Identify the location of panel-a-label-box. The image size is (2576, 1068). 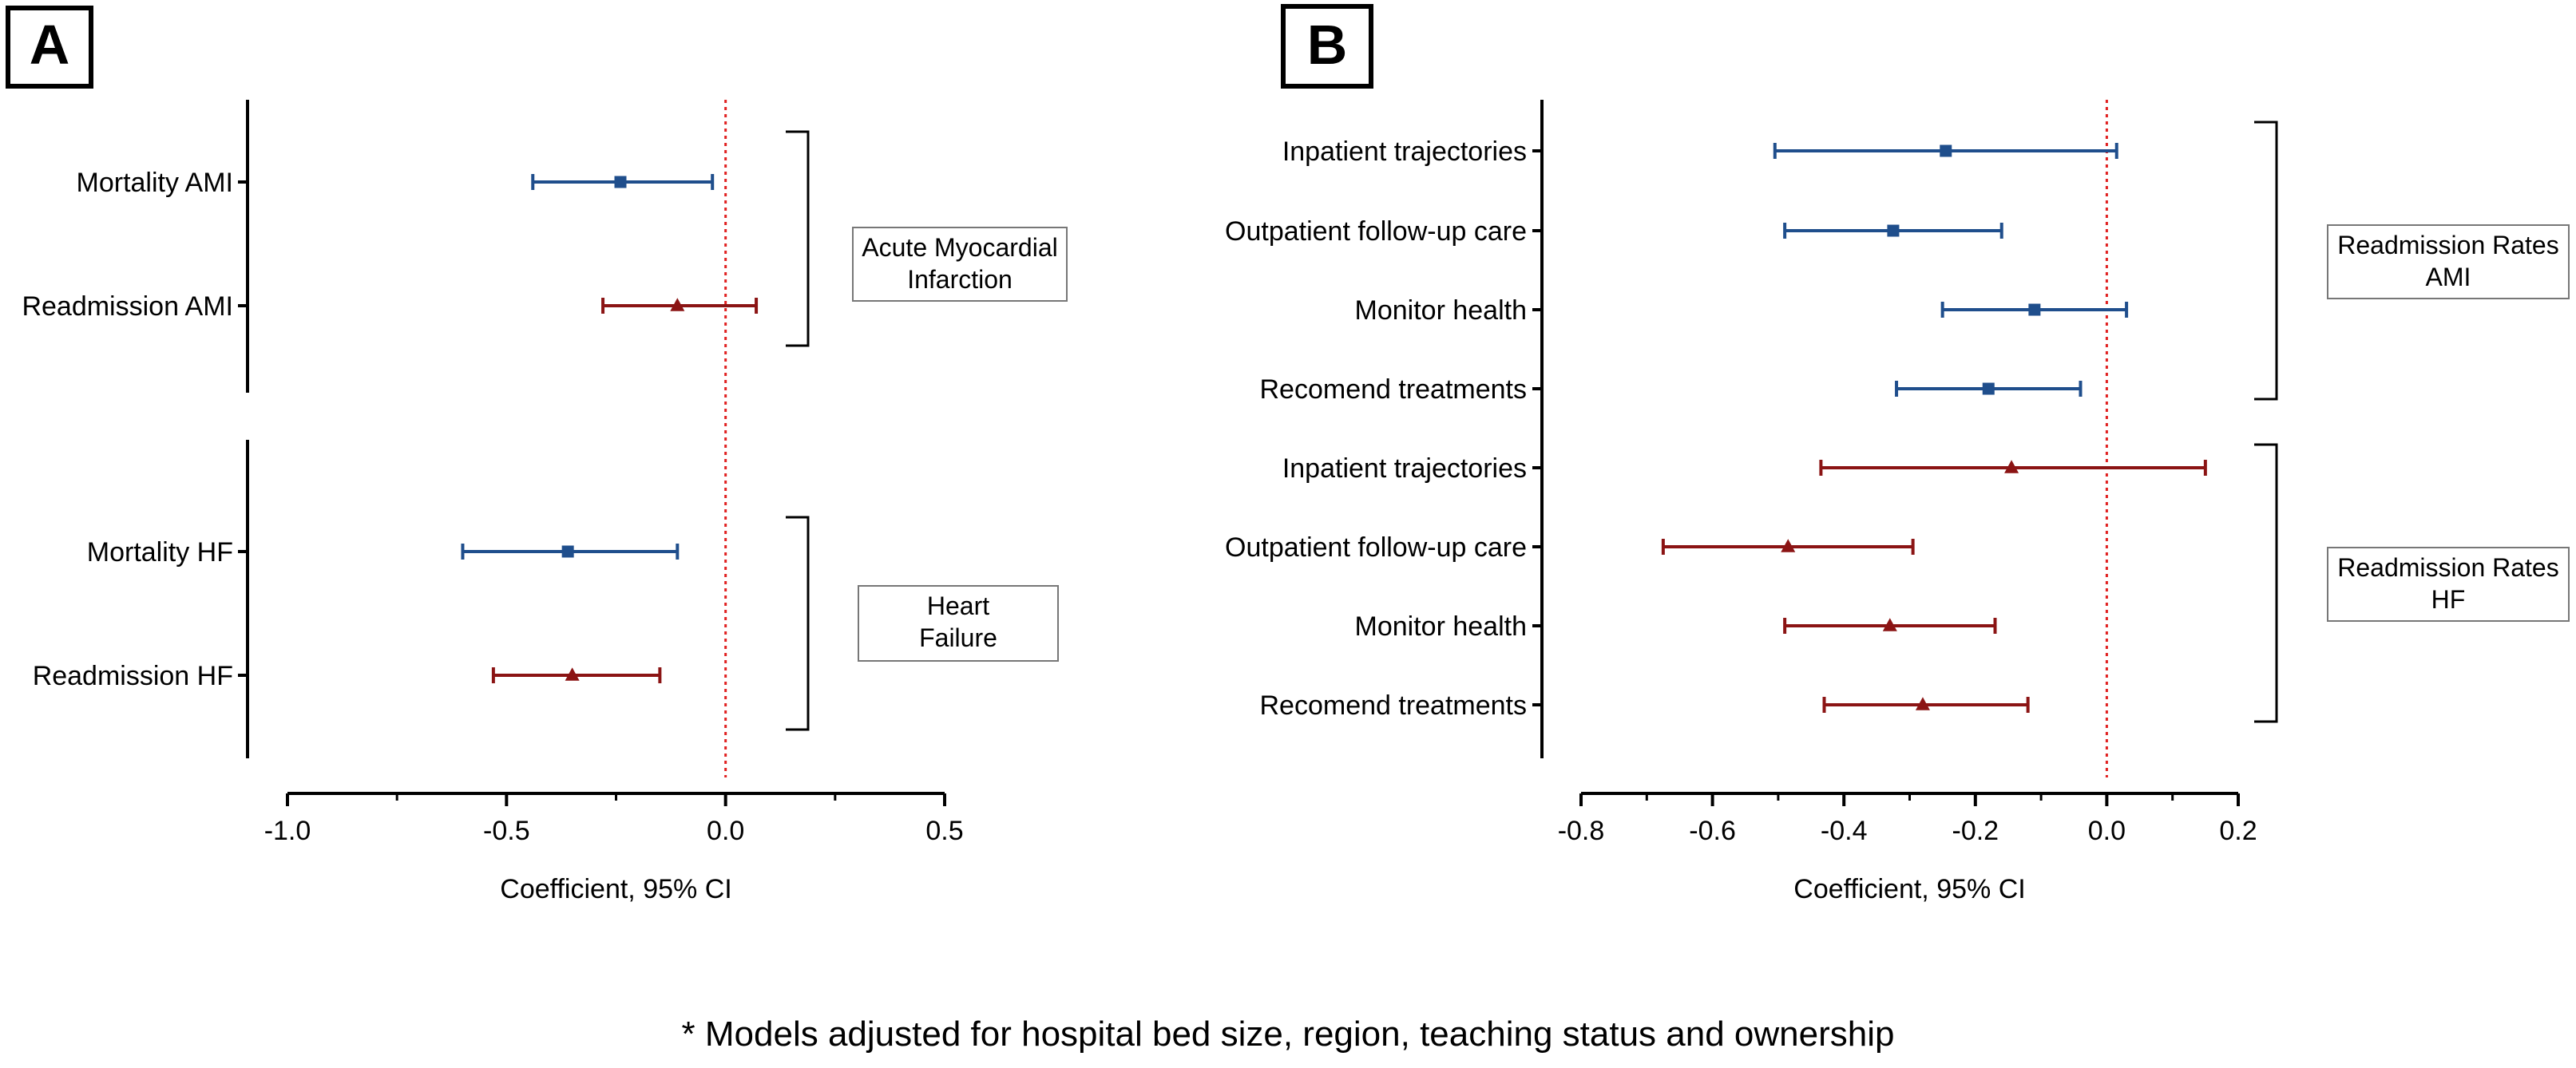
(49, 47).